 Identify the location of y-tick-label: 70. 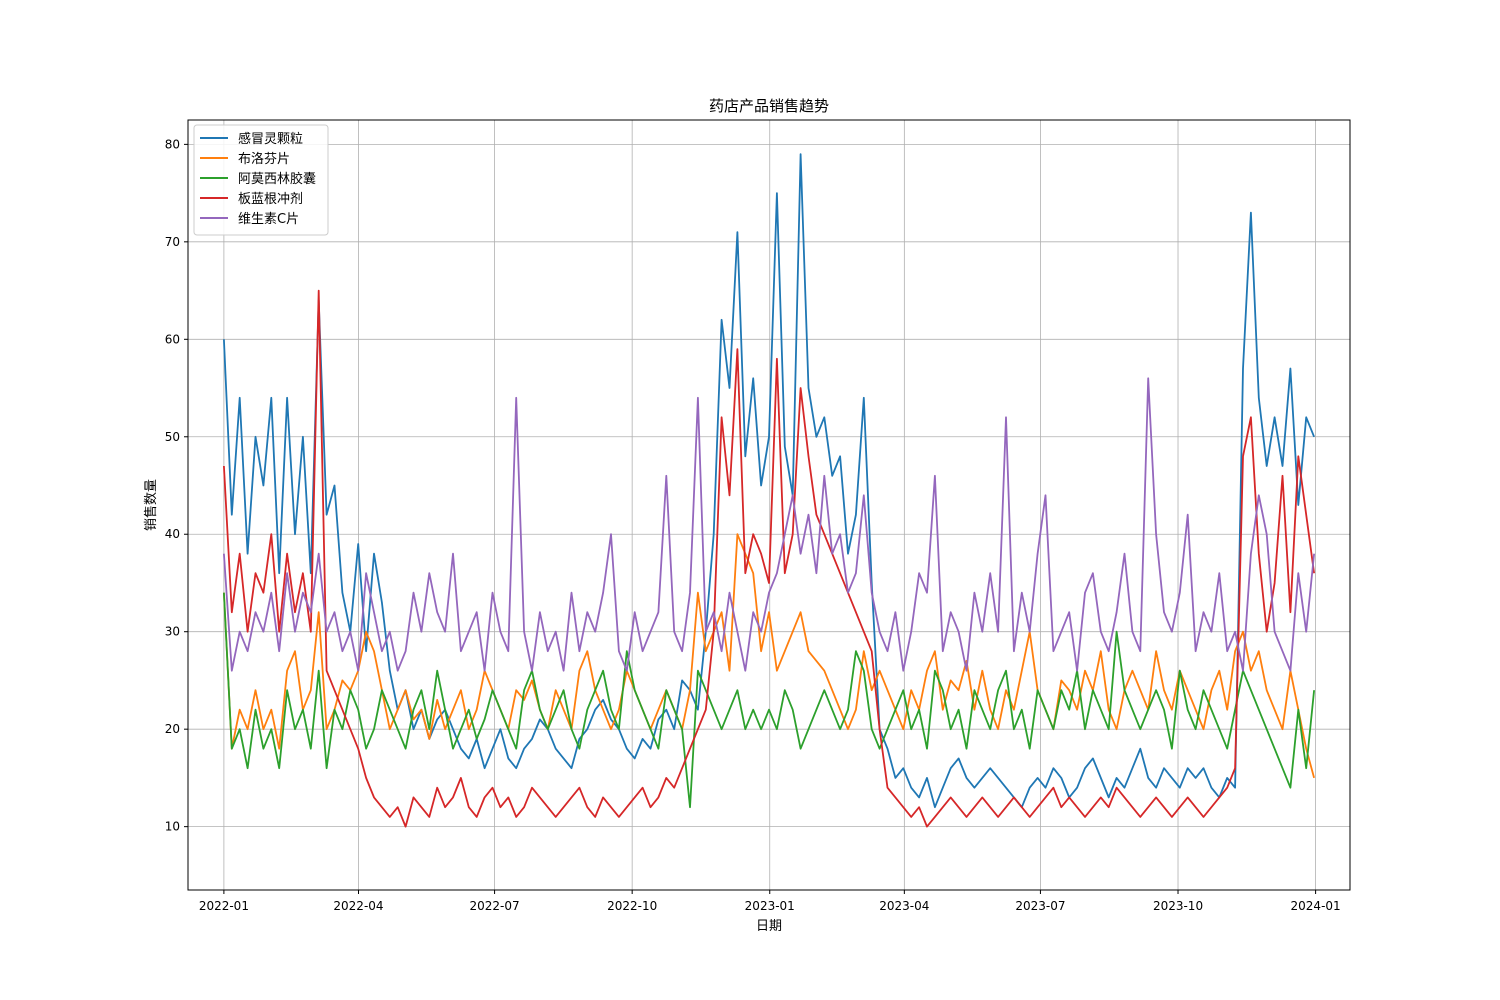
(172, 242).